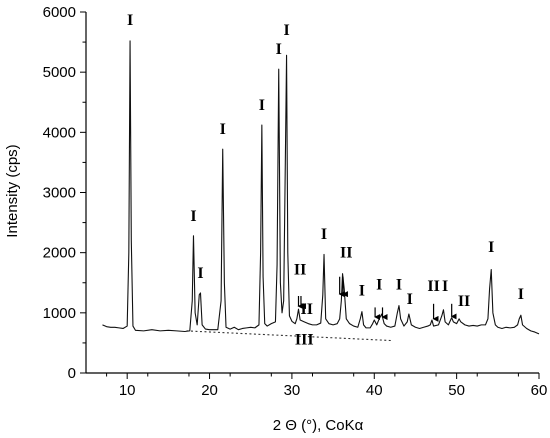  Describe the element at coordinates (59, 193) in the screenshot. I see `y-tick-label: 3000` at that location.